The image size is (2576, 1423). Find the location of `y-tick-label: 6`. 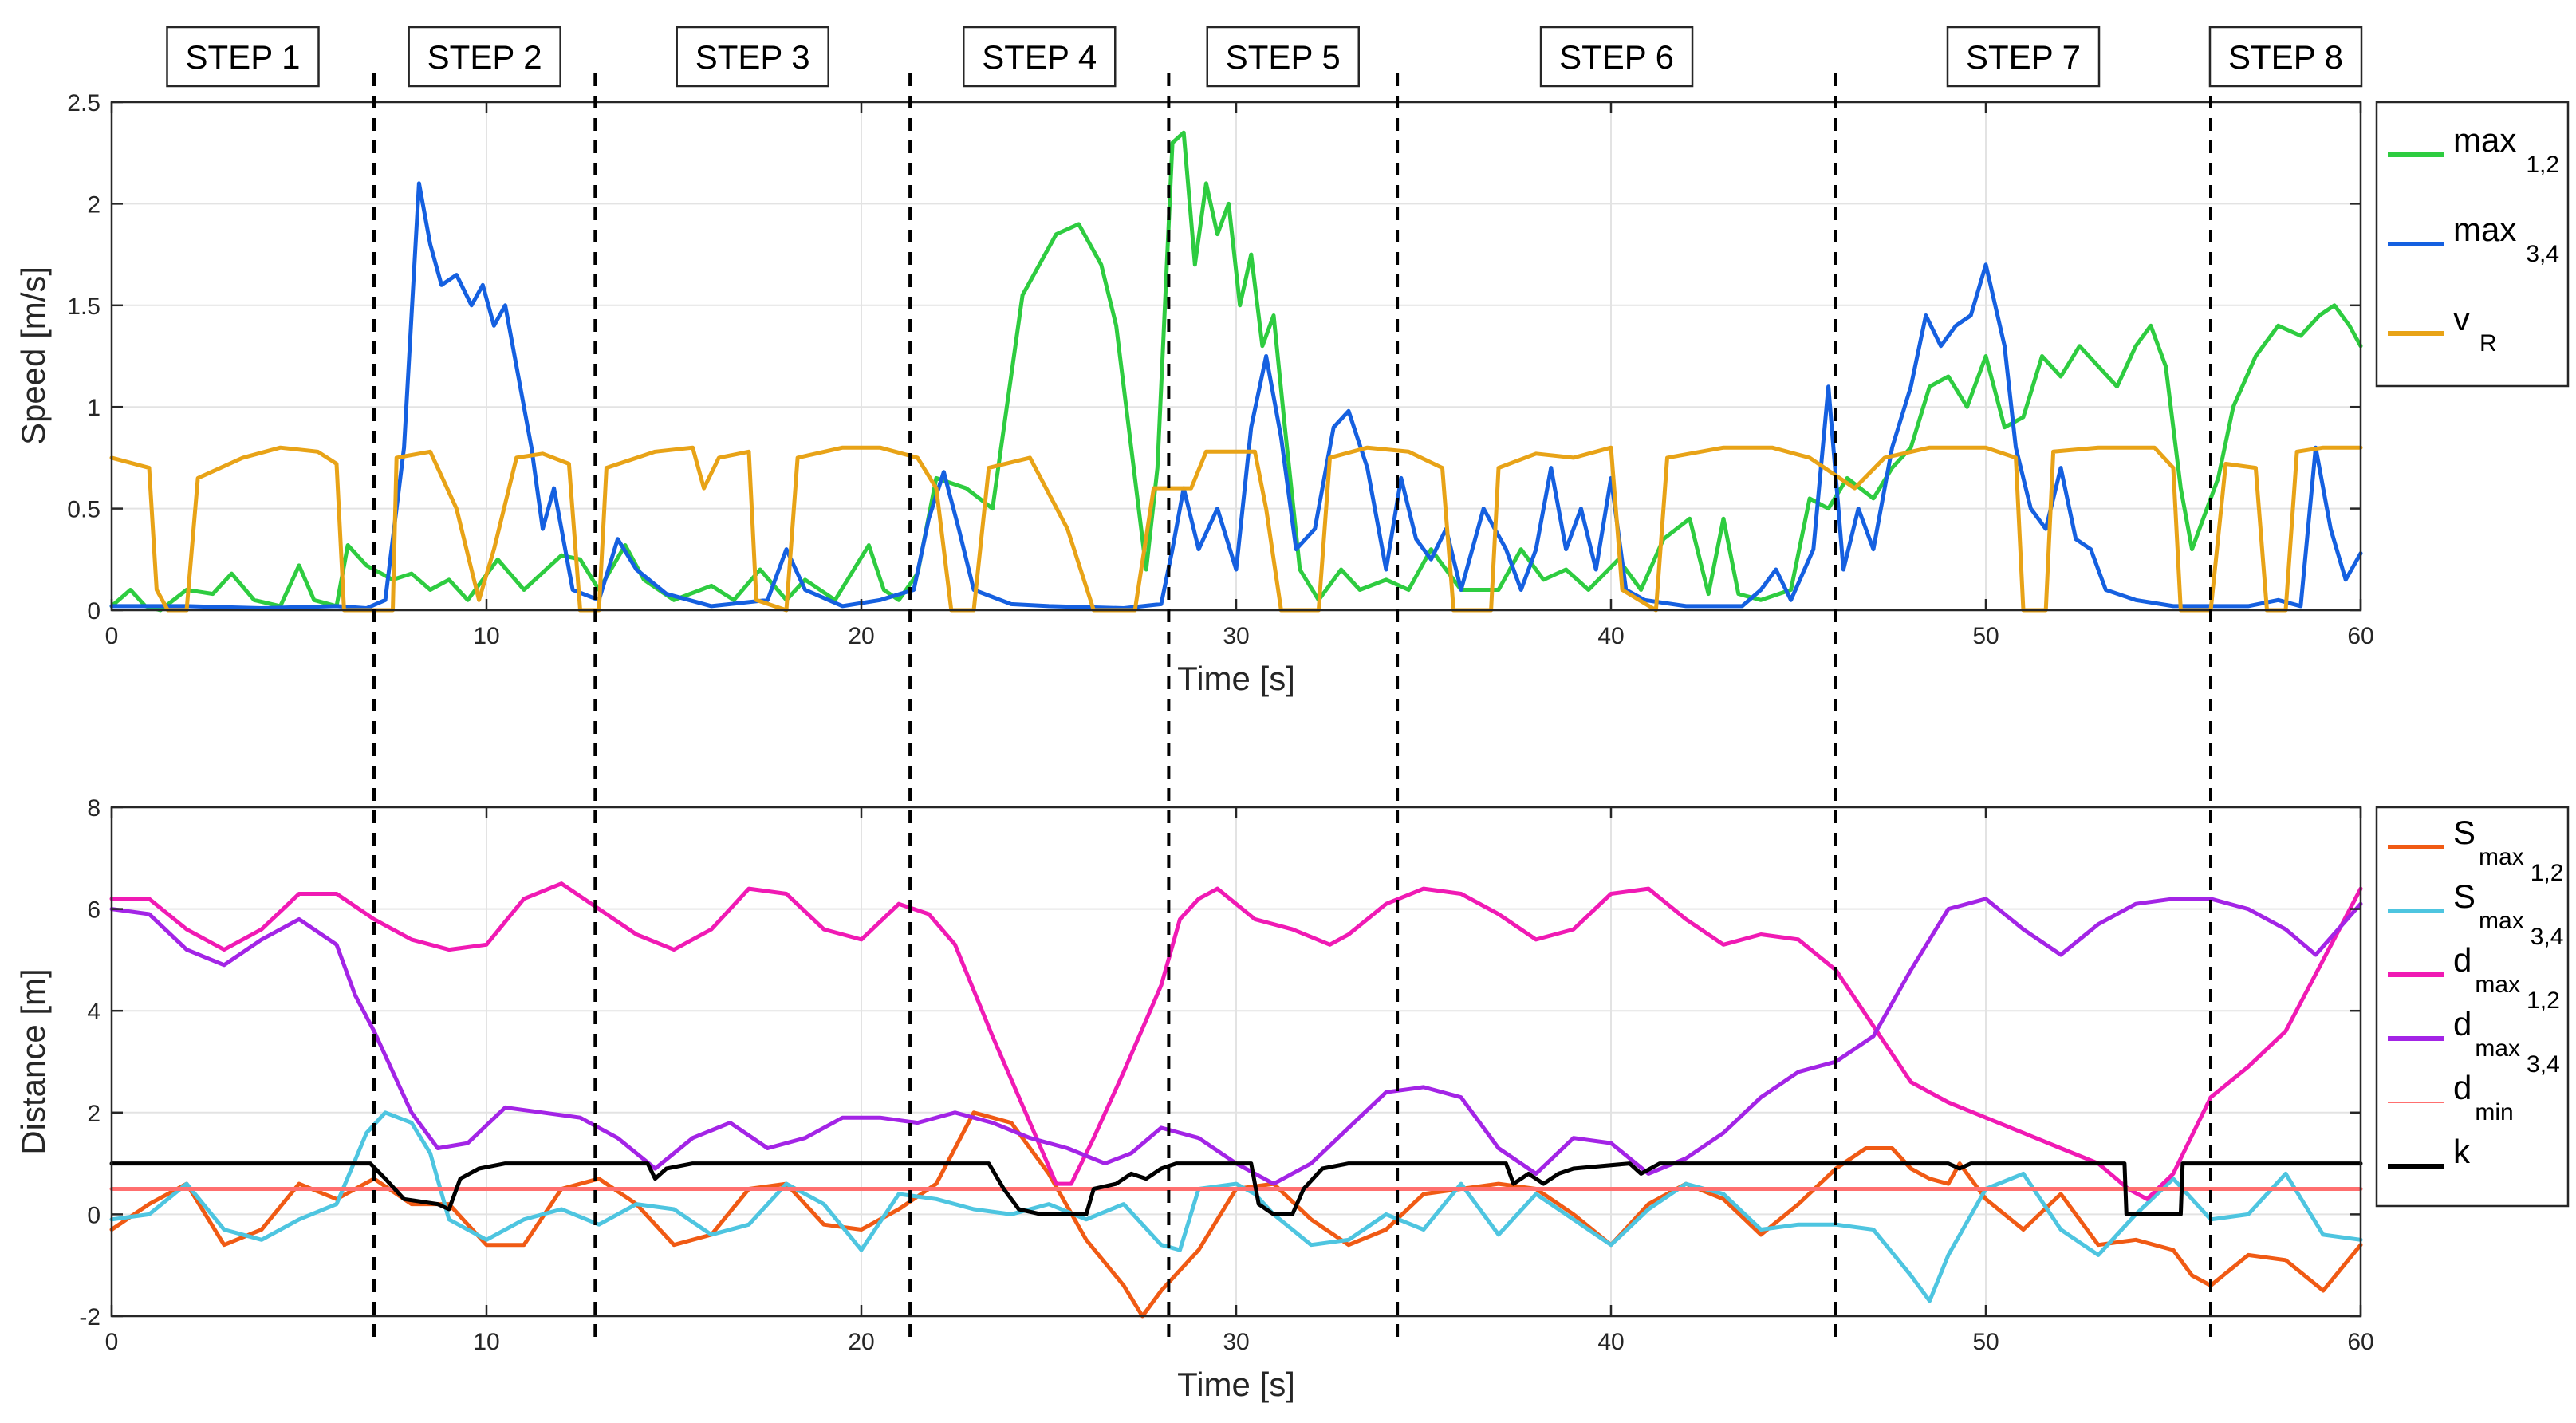

y-tick-label: 6 is located at coordinates (93, 910).